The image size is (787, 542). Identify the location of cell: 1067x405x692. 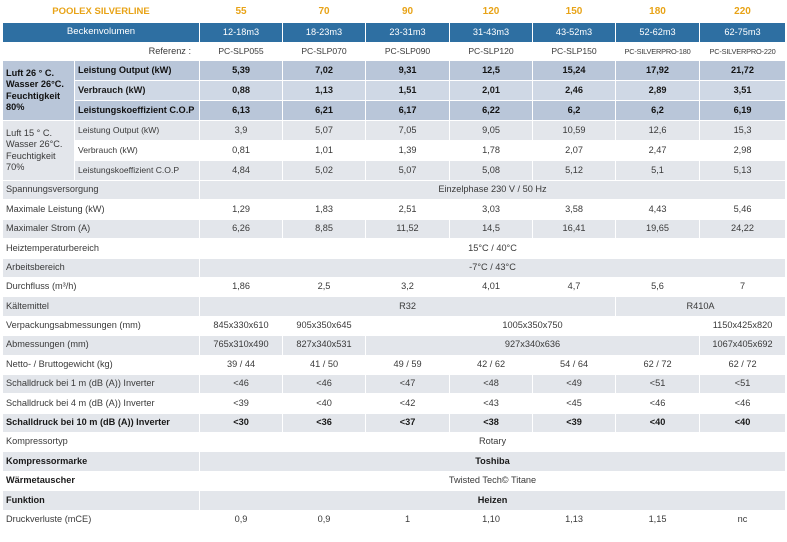
(743, 345).